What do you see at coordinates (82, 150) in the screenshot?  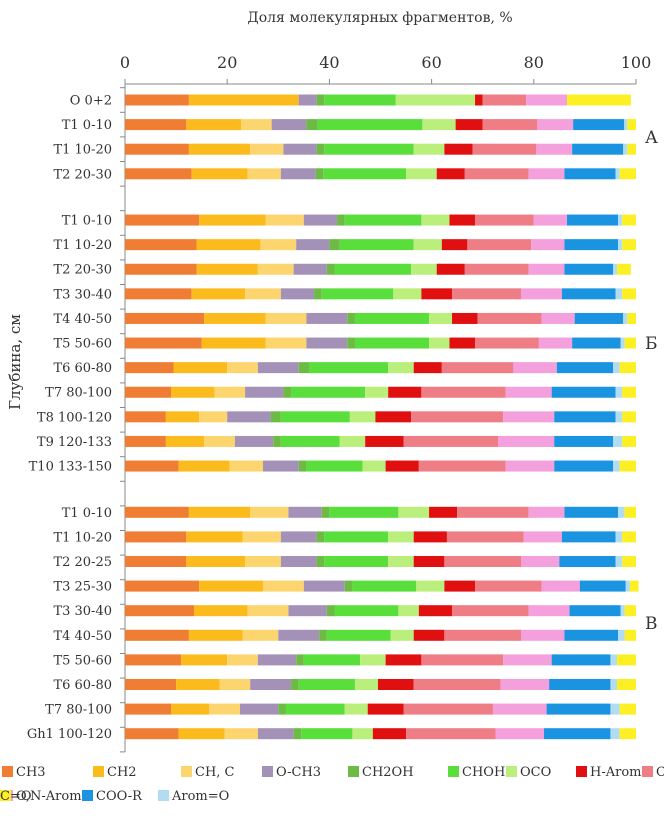 I see `category-label: T1 10-20` at bounding box center [82, 150].